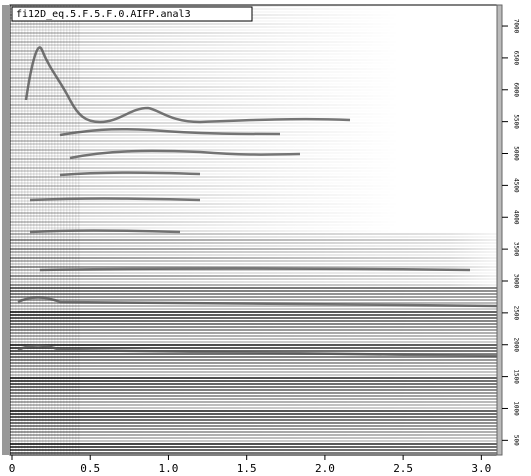 Image resolution: width=531 pixels, height=476 pixels. I want to click on y-tick-label: 2500, so click(516, 313).